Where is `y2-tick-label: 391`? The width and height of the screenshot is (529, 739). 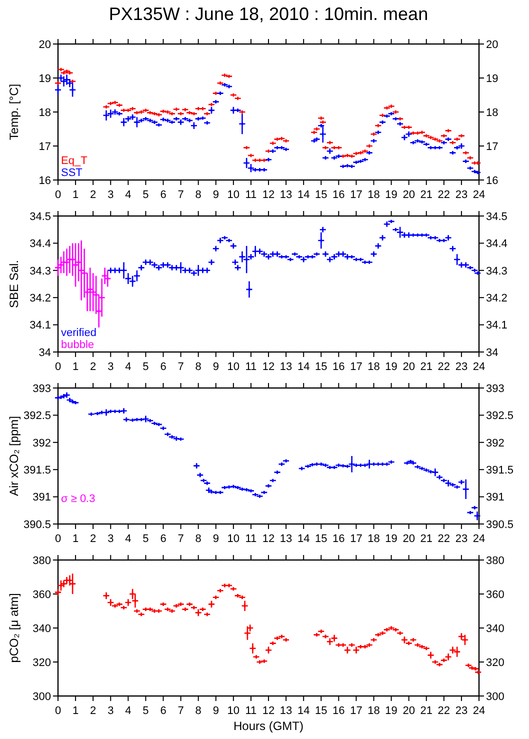 y2-tick-label: 391 is located at coordinates (495, 498).